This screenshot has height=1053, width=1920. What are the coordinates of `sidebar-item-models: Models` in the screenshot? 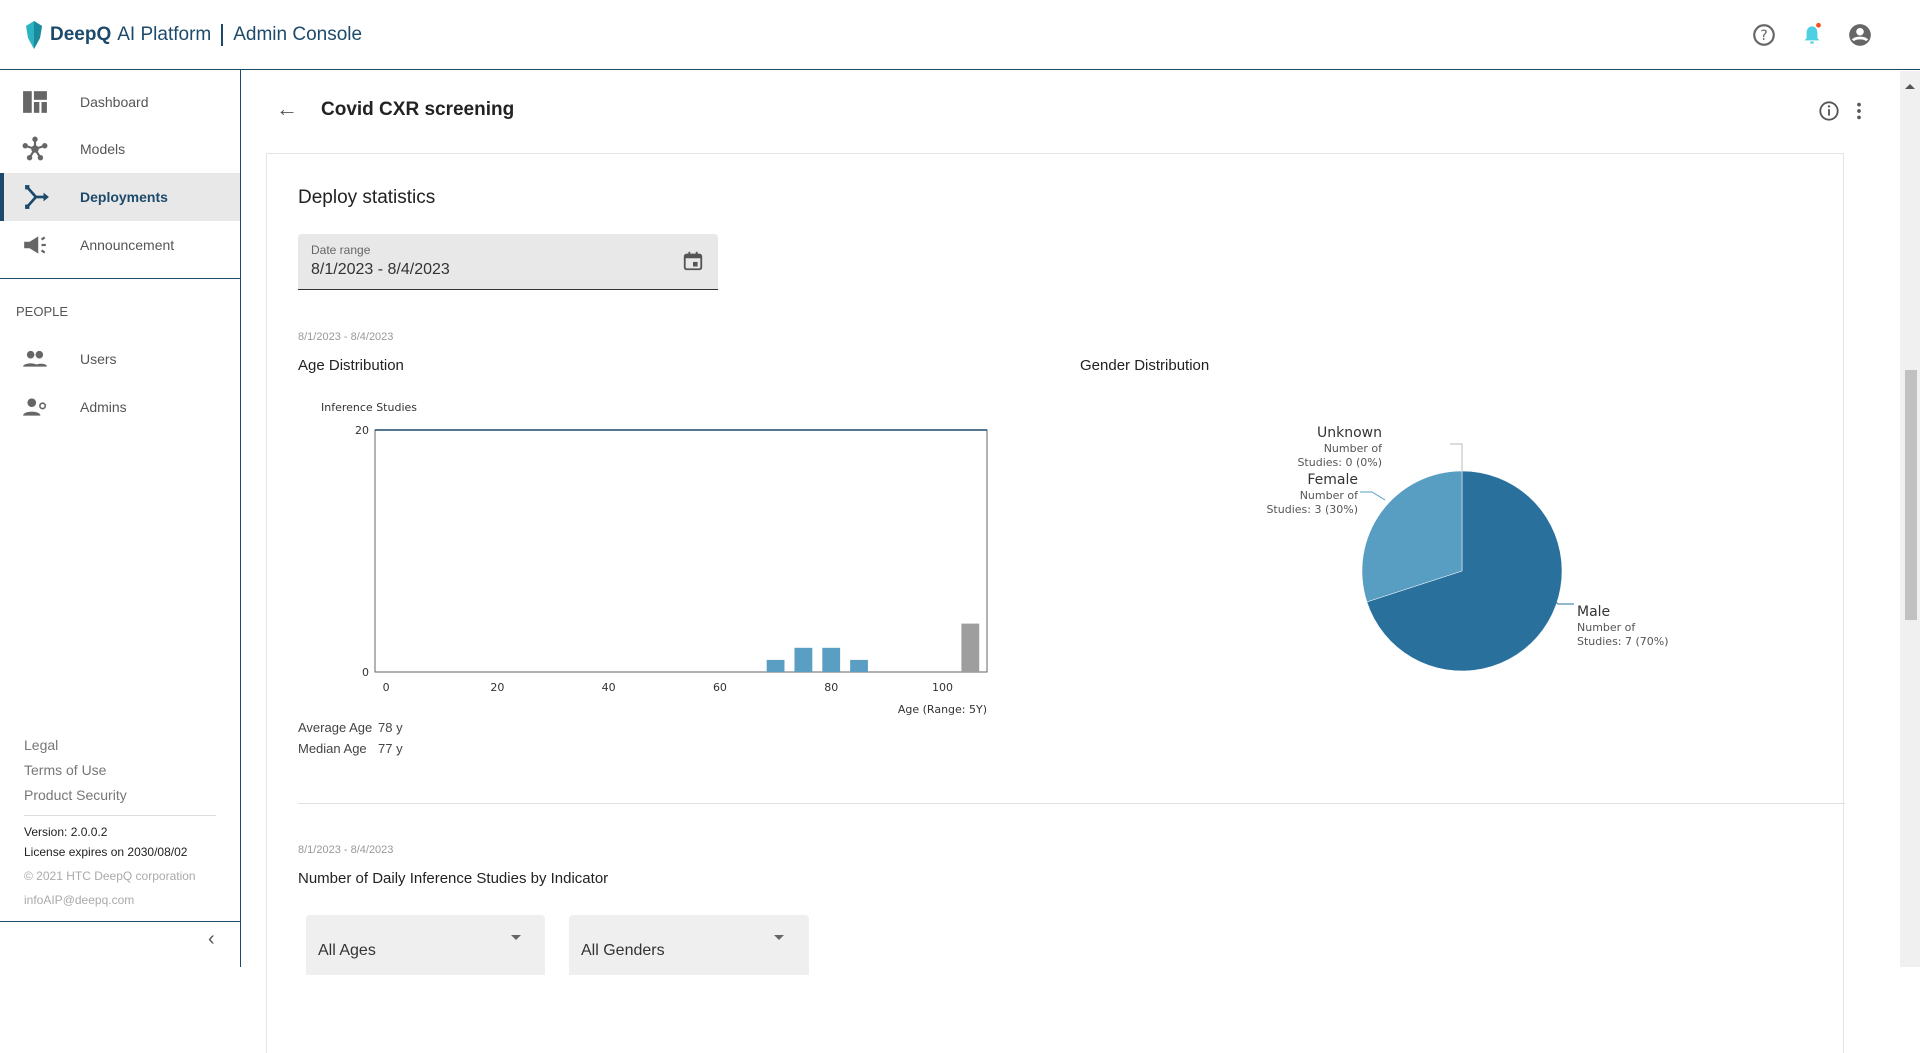 It's located at (120, 149).